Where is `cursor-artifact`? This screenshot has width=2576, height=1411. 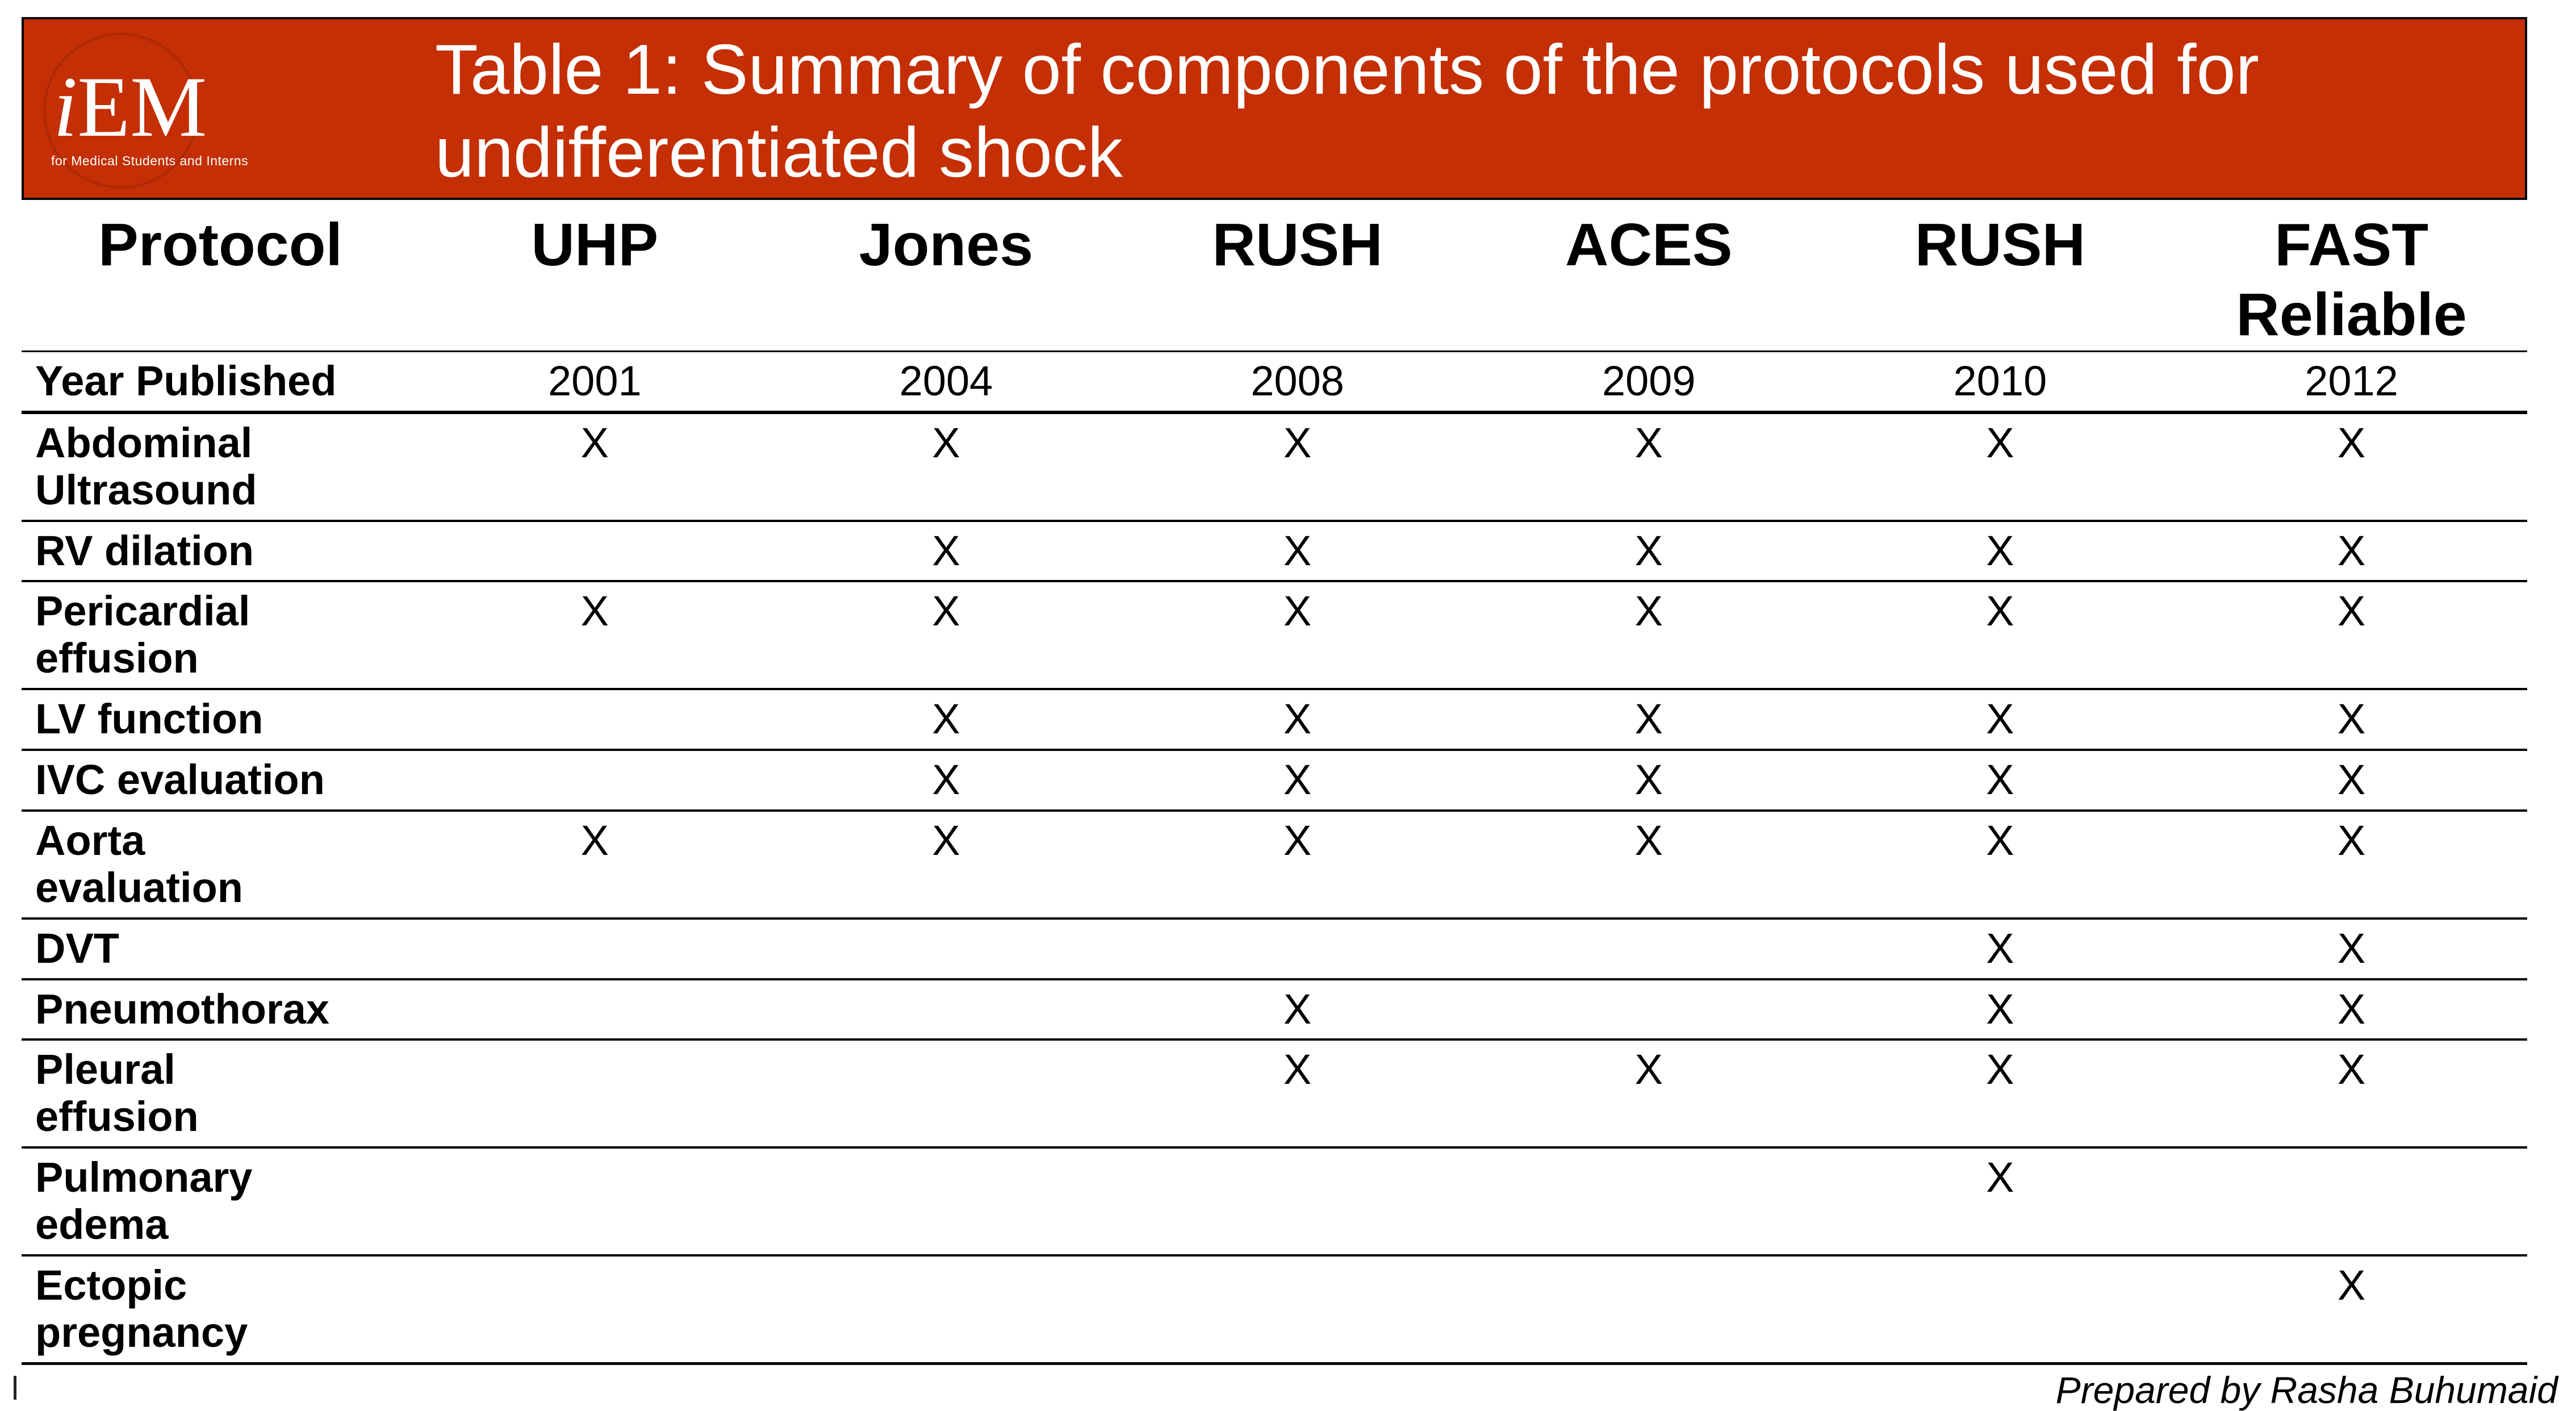
cursor-artifact is located at coordinates (15, 1388).